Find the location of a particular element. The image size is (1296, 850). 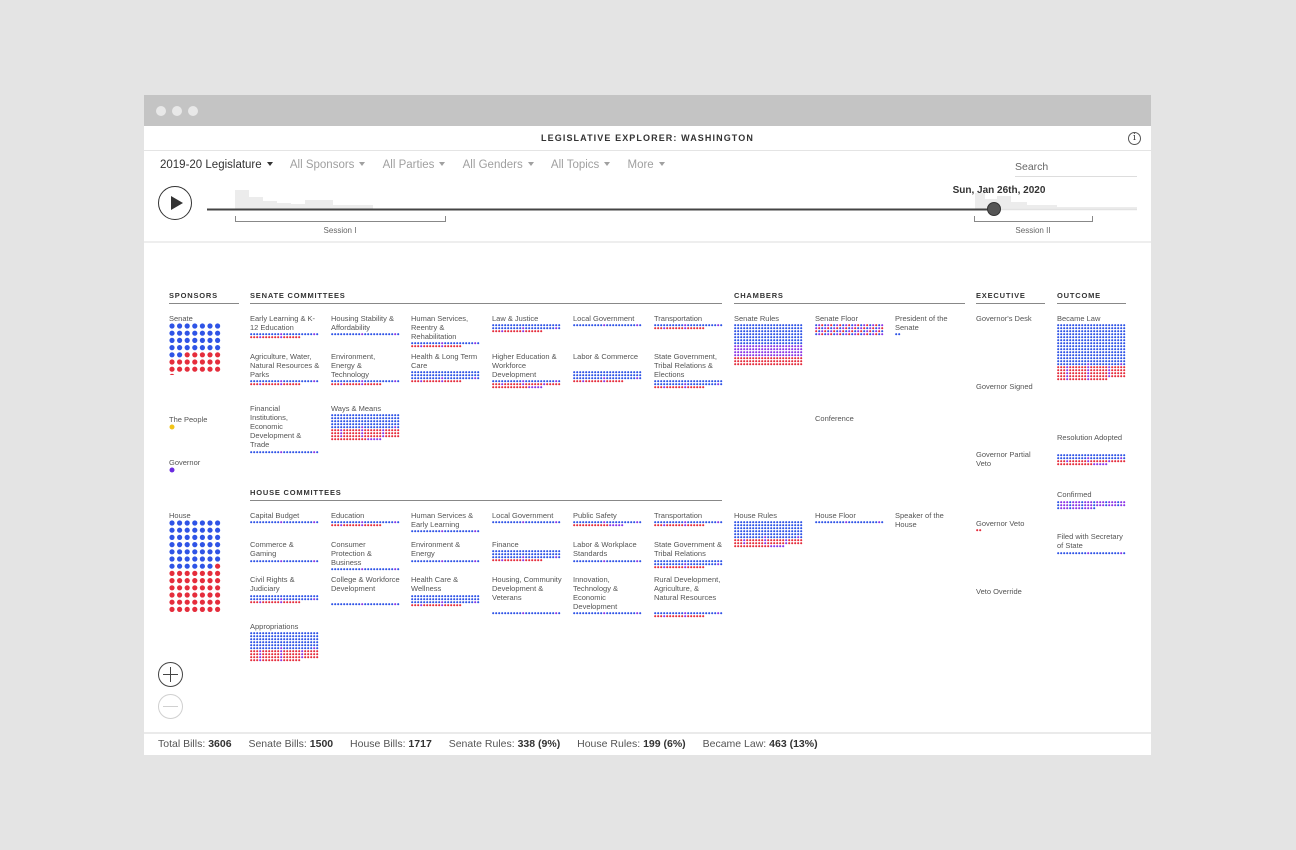

sponsors-dropdown: All Sponsors is located at coordinates (328, 165).